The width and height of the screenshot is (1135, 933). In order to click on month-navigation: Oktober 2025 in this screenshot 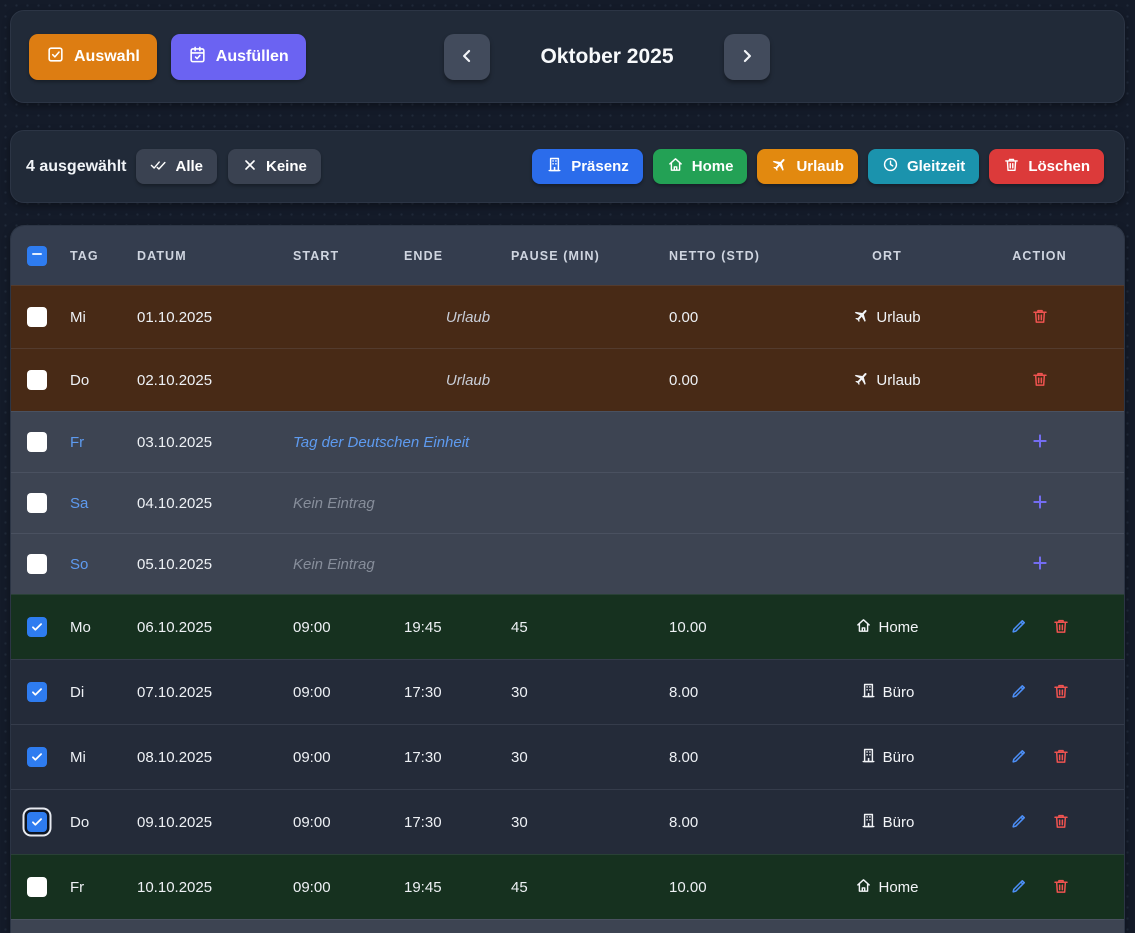, I will do `click(607, 57)`.